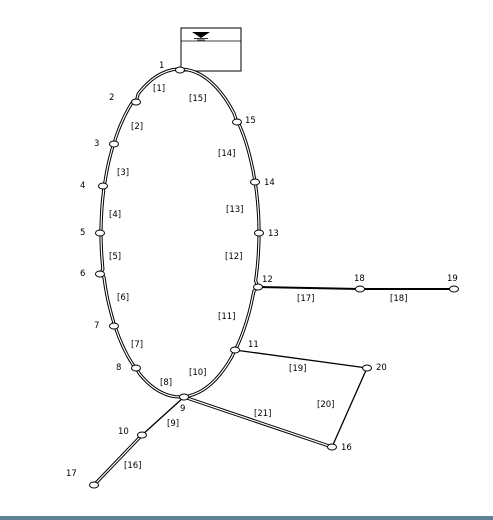 This screenshot has height=520, width=493. I want to click on pipe-label-p20: [20], so click(325, 405).